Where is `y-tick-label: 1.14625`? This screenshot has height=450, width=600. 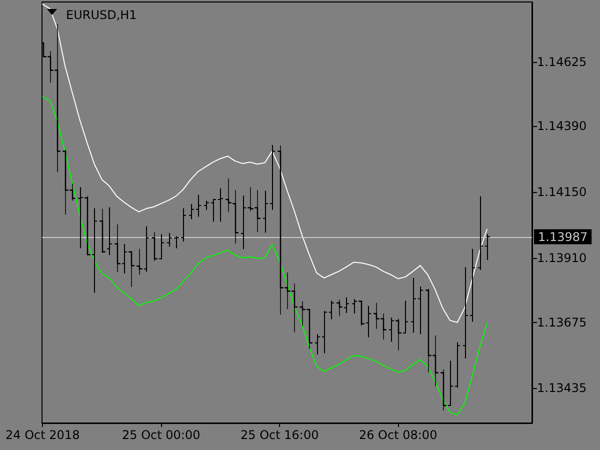 y-tick-label: 1.14625 is located at coordinates (562, 61).